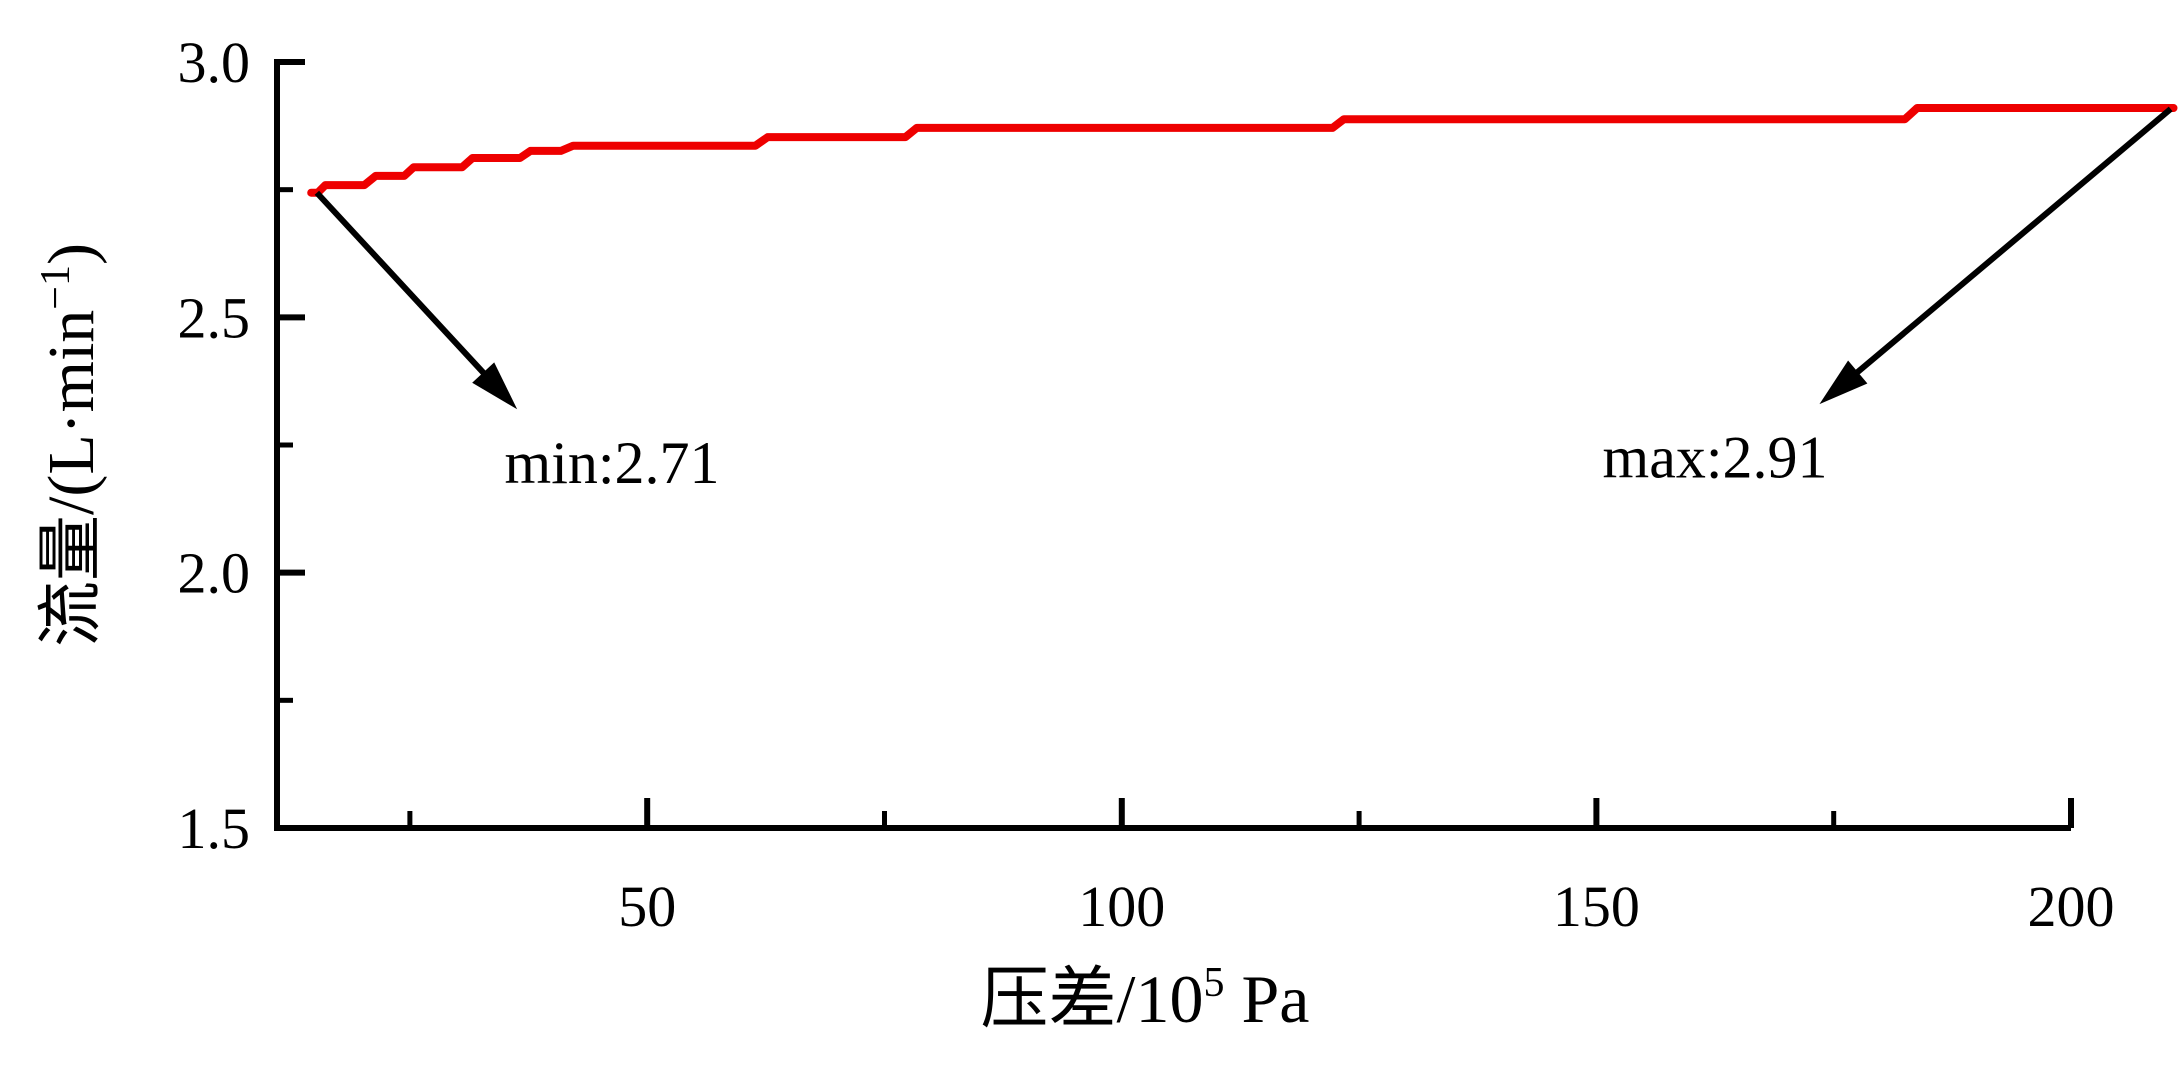 The image size is (2180, 1090). I want to click on max-annotation-arrowhead, so click(1843, 382).